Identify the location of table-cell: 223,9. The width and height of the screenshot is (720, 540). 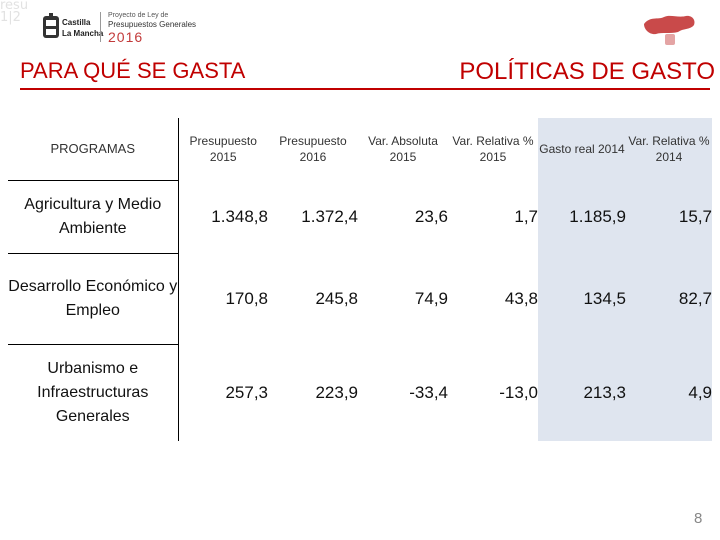
(336, 392).